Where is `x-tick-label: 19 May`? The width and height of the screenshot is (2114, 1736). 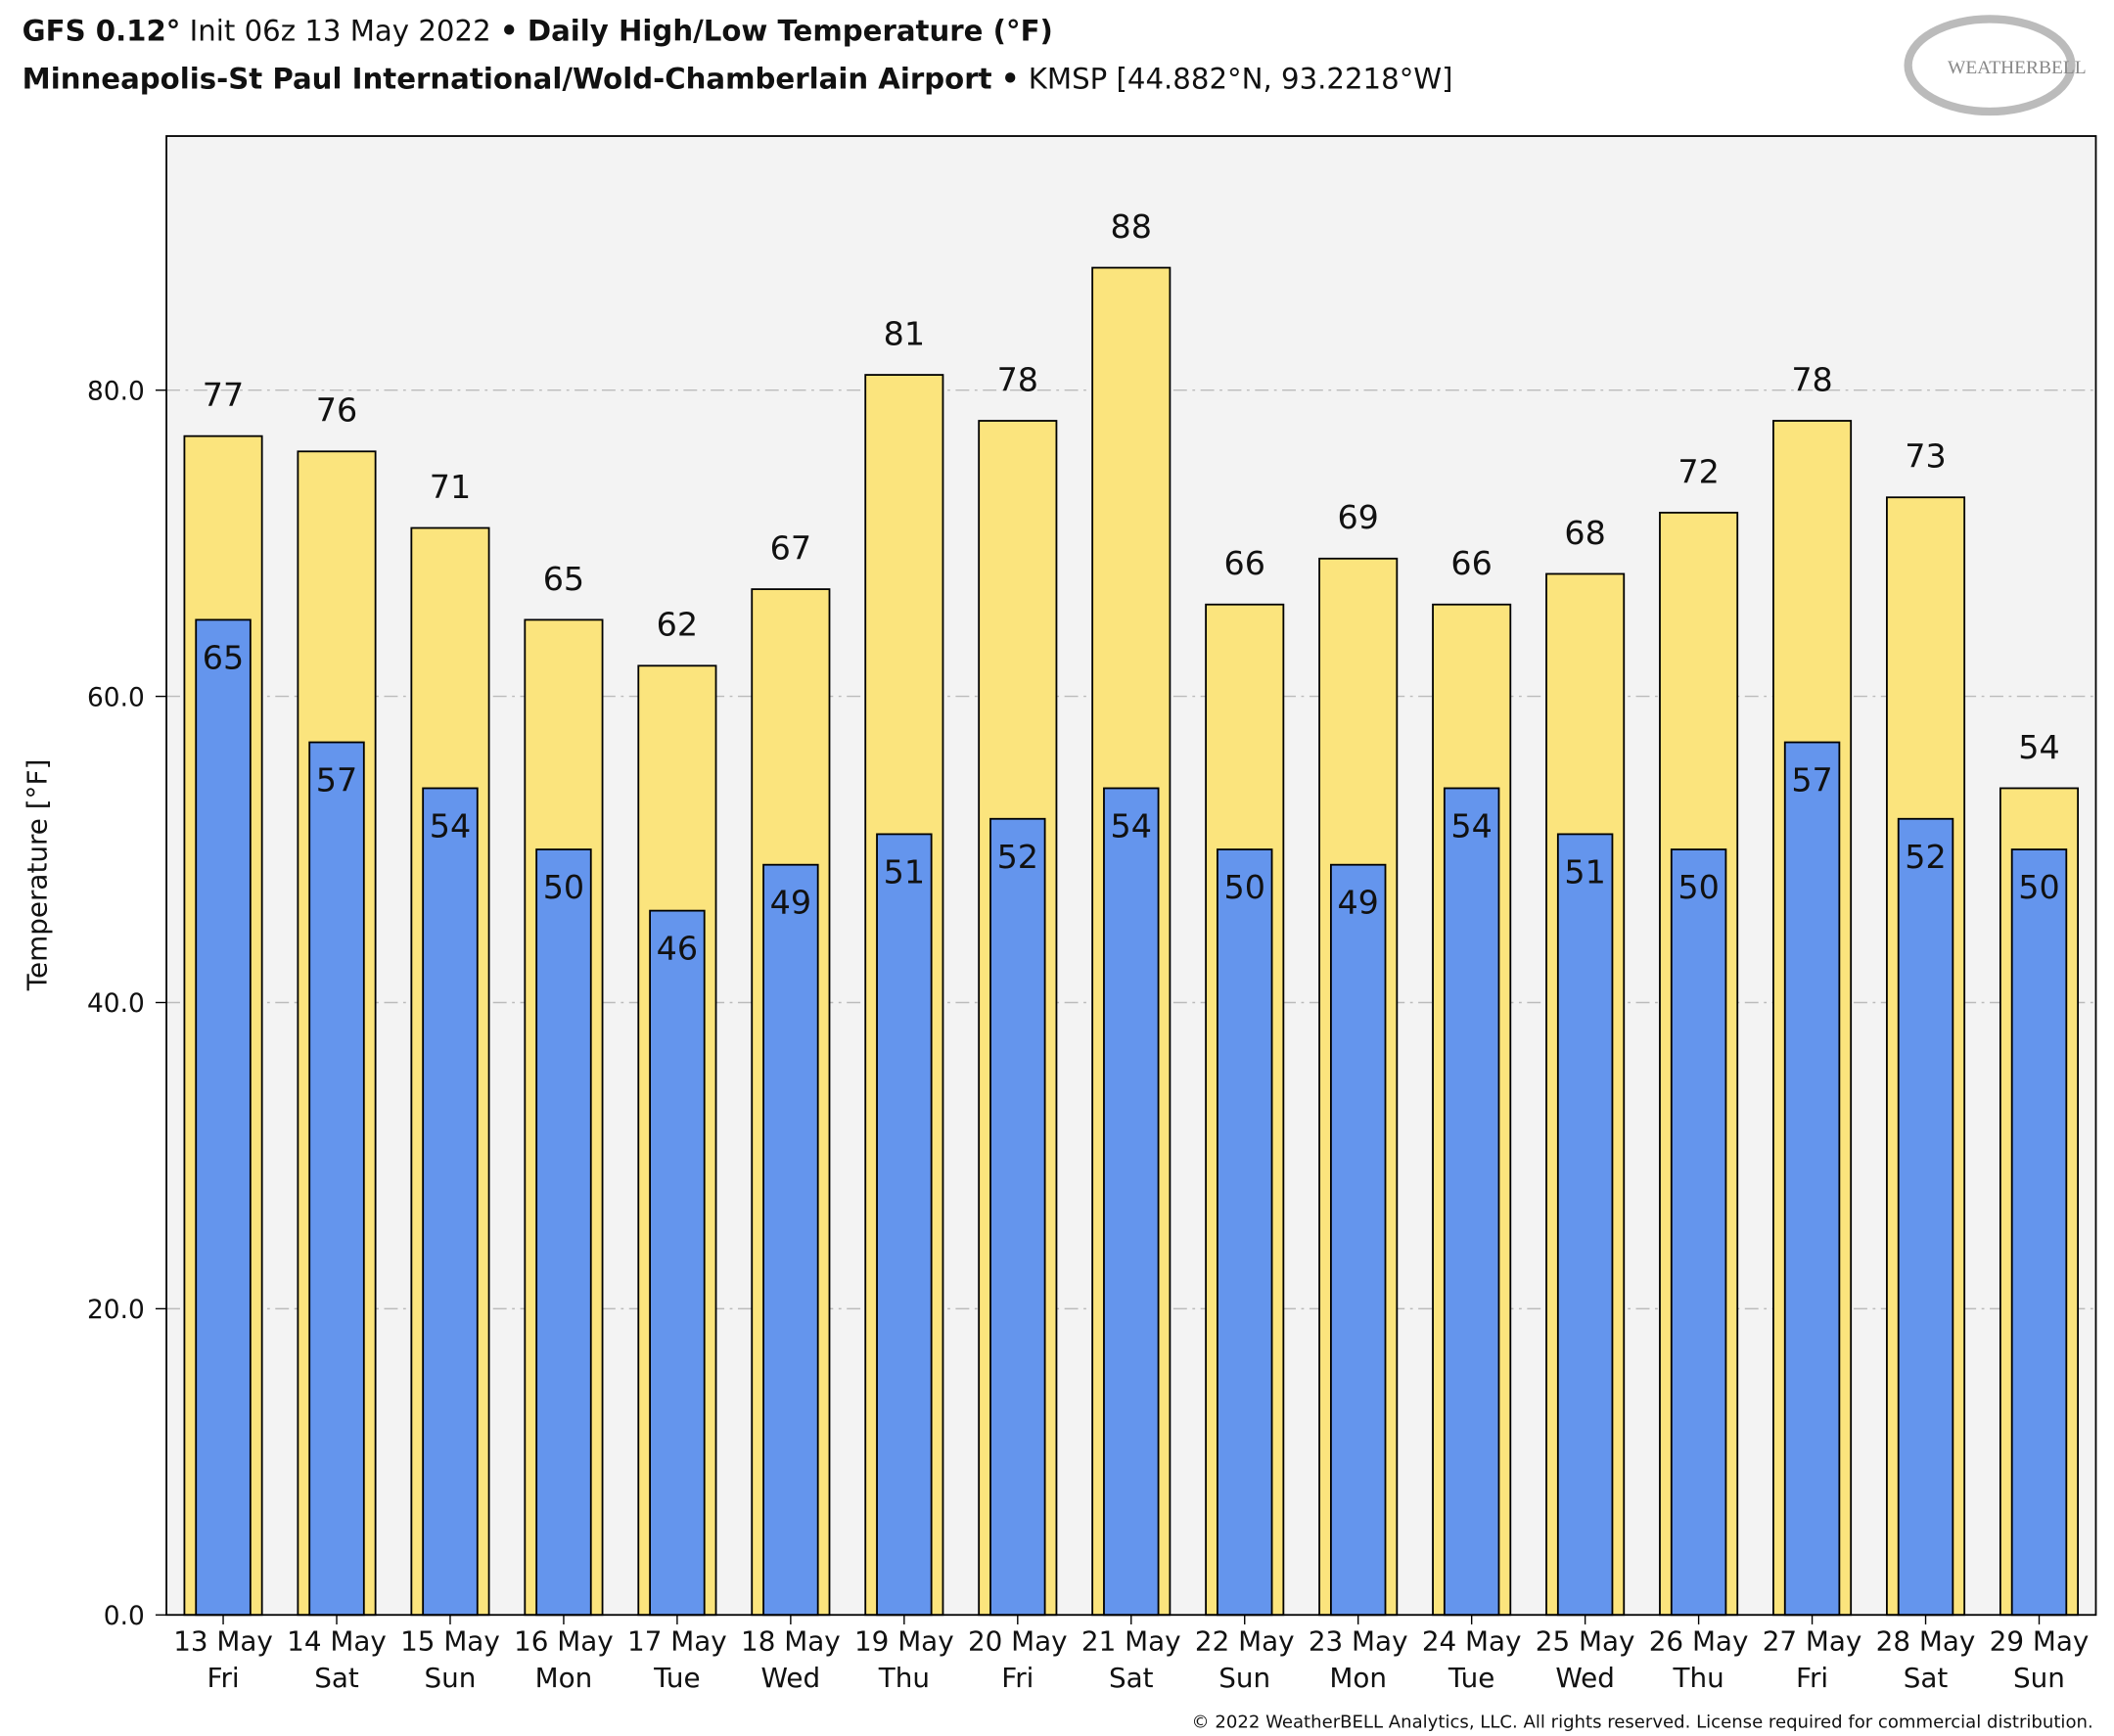
x-tick-label: 19 May is located at coordinates (904, 1640).